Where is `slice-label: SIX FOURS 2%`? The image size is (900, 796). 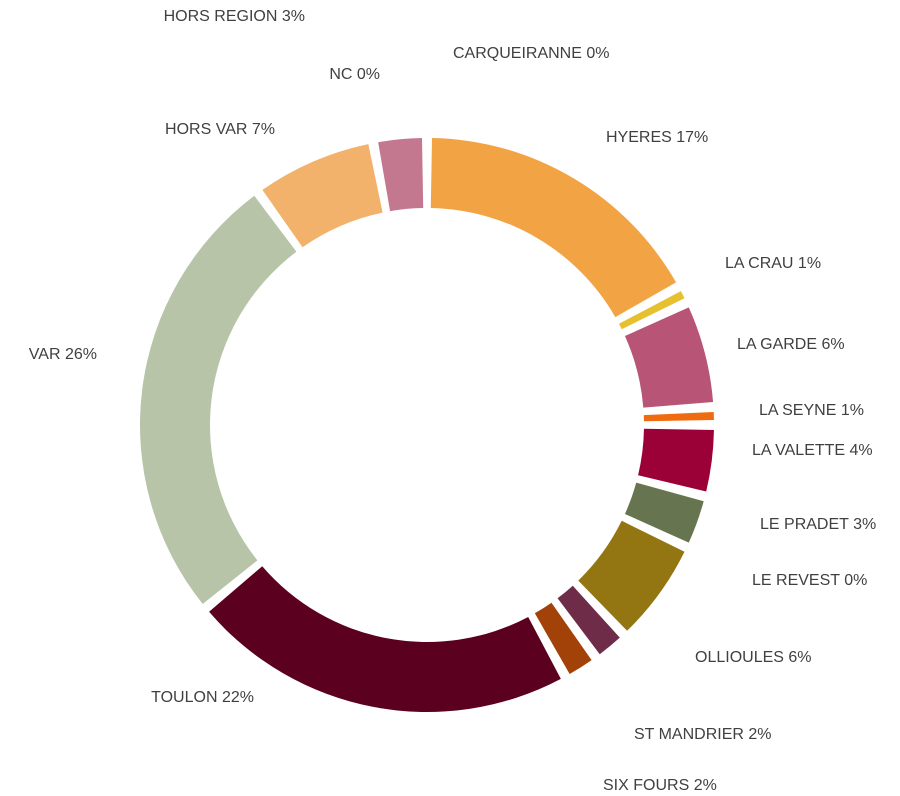 slice-label: SIX FOURS 2% is located at coordinates (660, 785).